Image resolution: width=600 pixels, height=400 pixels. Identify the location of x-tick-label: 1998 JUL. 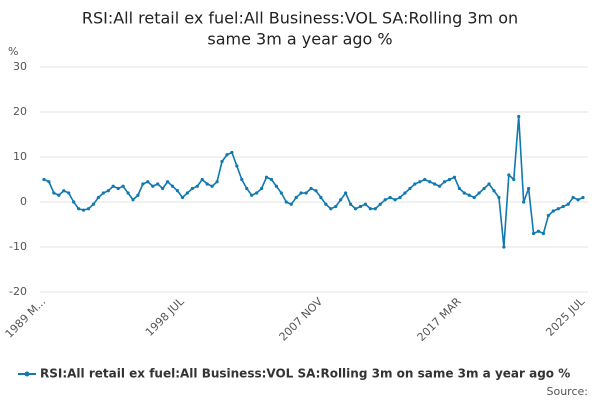
(165, 316).